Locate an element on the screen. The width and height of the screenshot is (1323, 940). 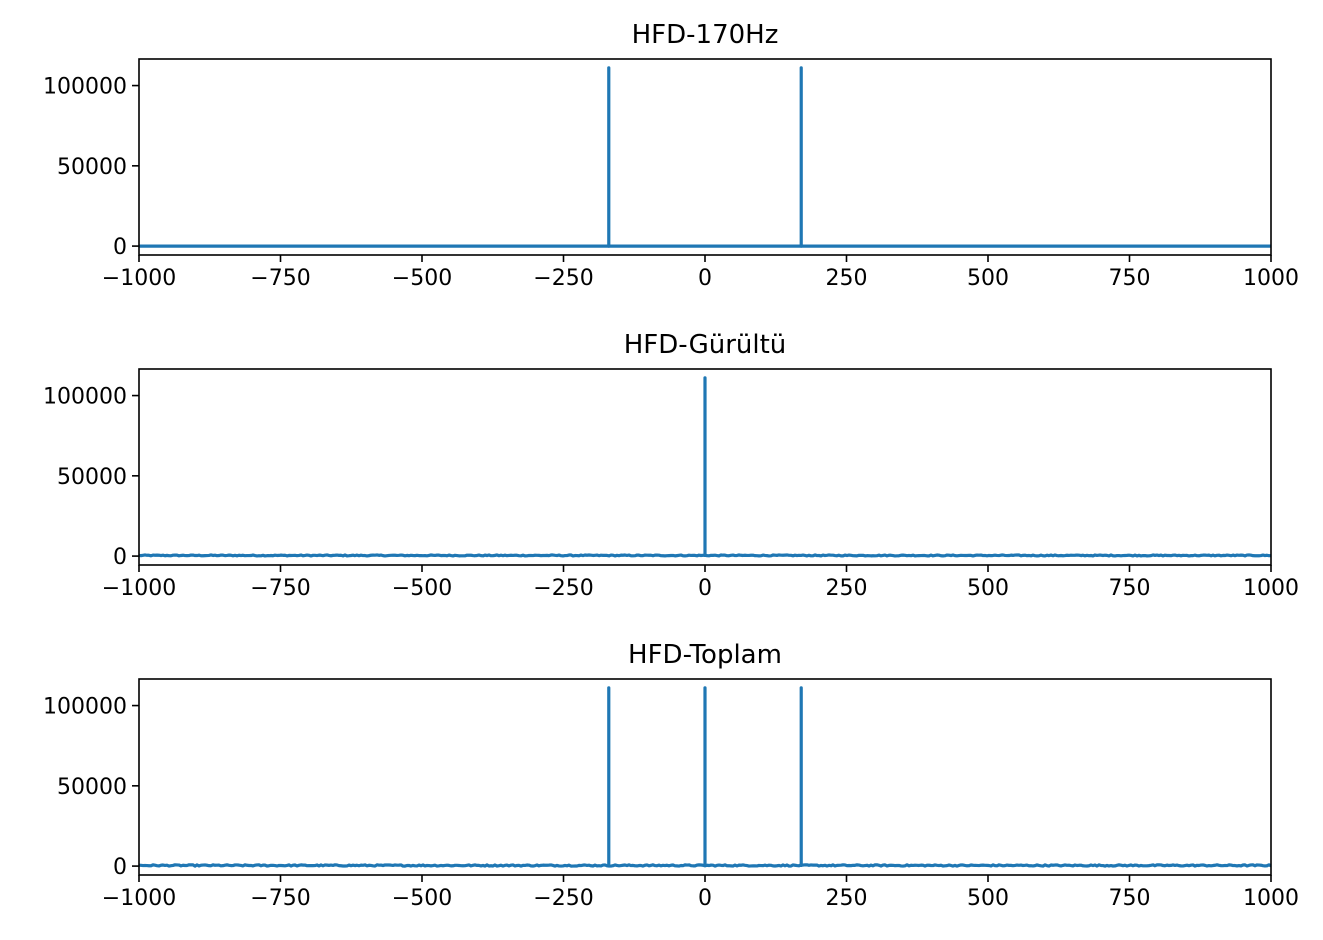
chart-title: HFD-Toplam is located at coordinates (705, 655).